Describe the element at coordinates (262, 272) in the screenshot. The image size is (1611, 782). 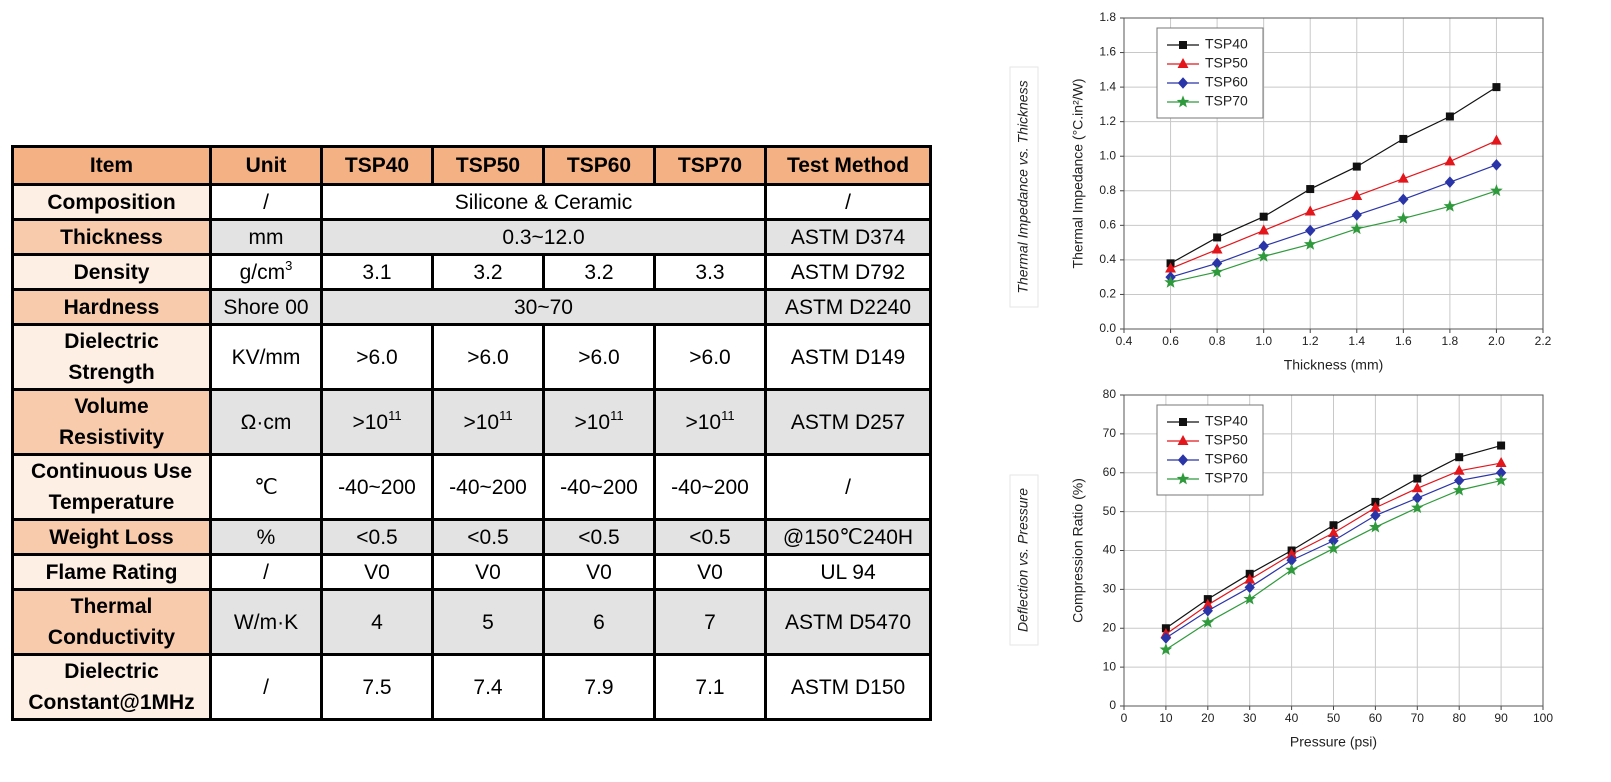
I see `cell-text: g/cm` at that location.